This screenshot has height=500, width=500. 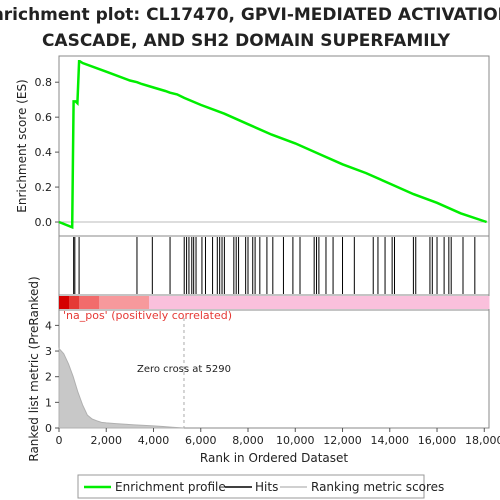 What do you see at coordinates (274, 458) in the screenshot?
I see `x-axis-title: Rank in Ordered Dataset` at bounding box center [274, 458].